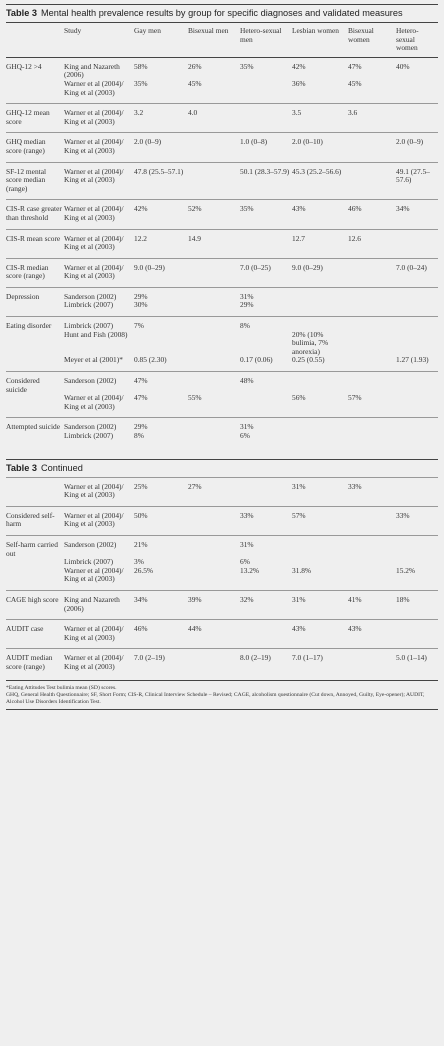 This screenshot has height=1046, width=444. I want to click on value-cell: 12.2, so click(140, 238).